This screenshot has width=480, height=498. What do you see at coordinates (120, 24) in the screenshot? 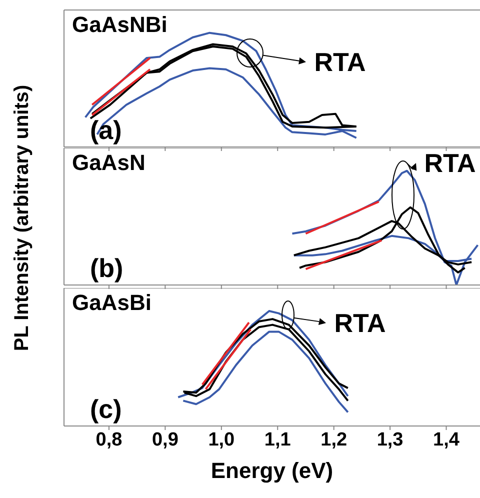
I see `chart-title: GaAsNBi` at bounding box center [120, 24].